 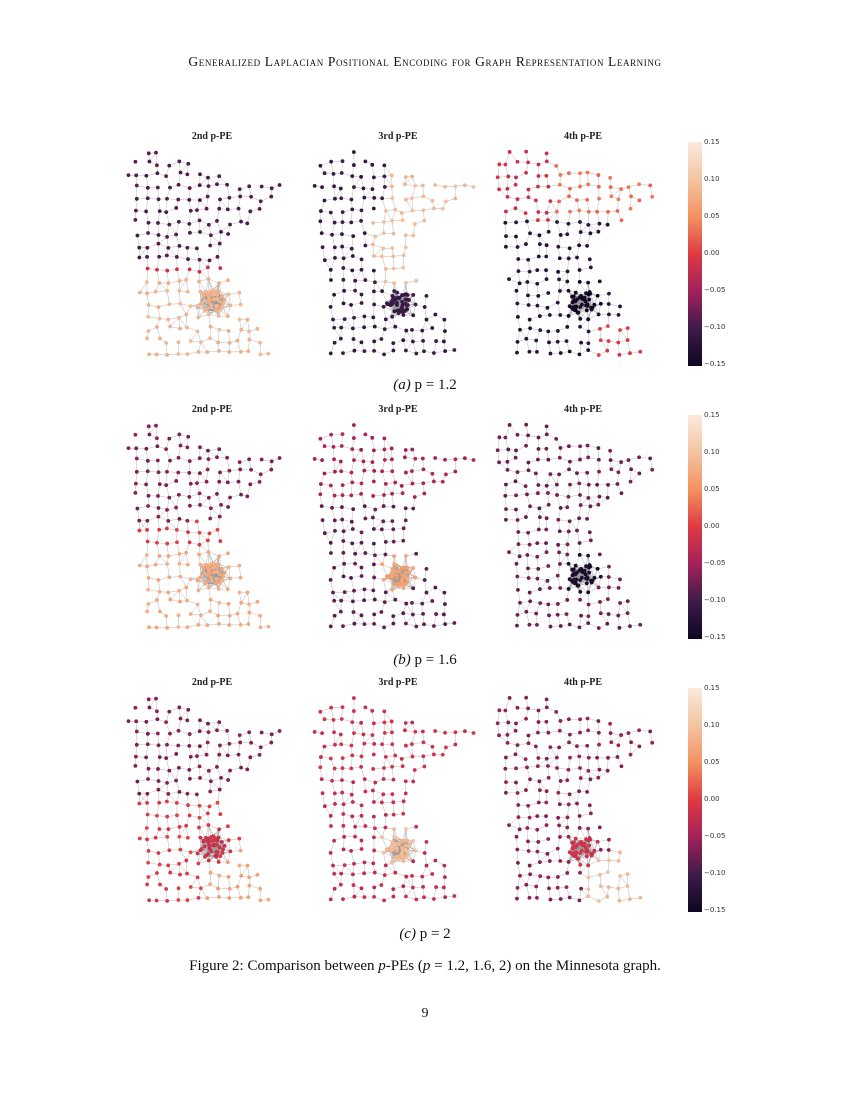 I want to click on graph-edges, so click(x=575, y=799).